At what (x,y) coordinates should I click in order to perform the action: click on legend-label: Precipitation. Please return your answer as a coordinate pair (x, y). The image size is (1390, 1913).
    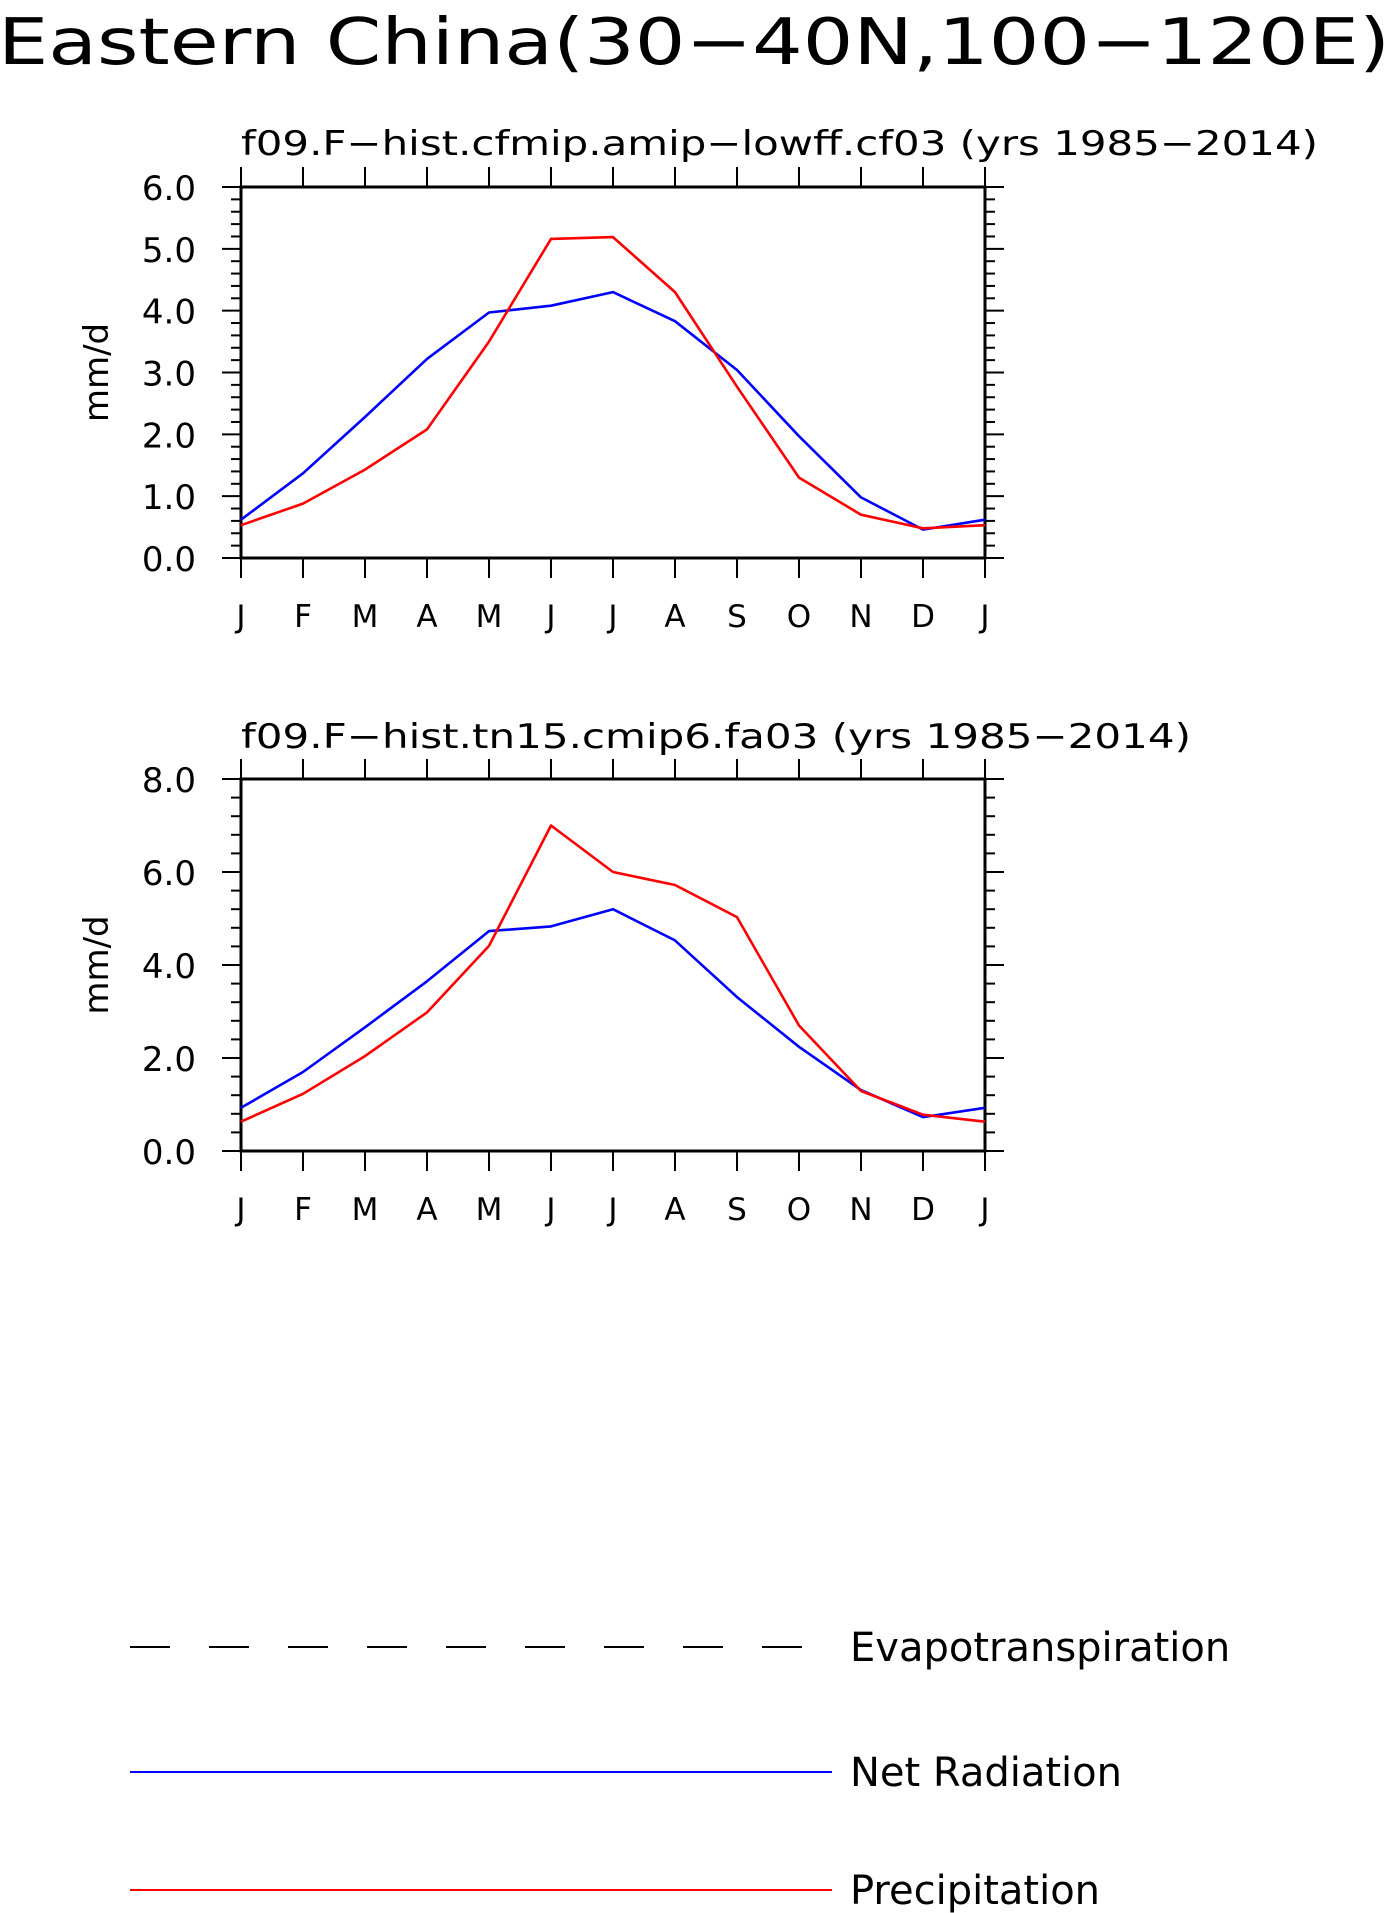
    Looking at the image, I should click on (975, 1890).